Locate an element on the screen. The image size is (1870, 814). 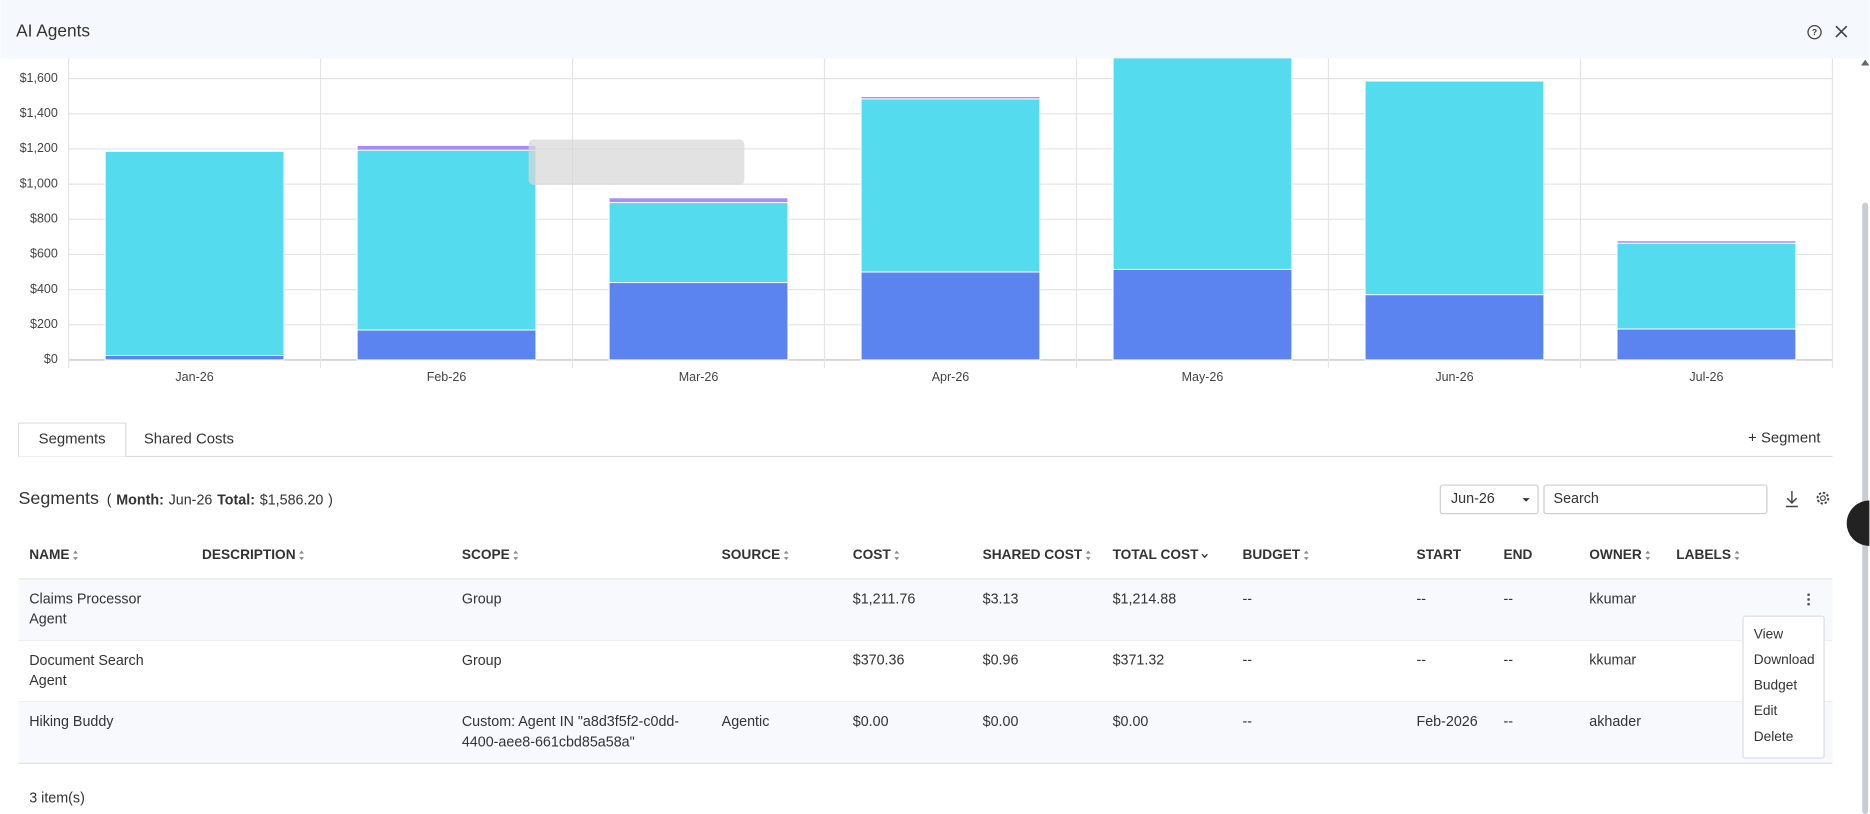
x-tick-label: Jun-26 is located at coordinates (1454, 377).